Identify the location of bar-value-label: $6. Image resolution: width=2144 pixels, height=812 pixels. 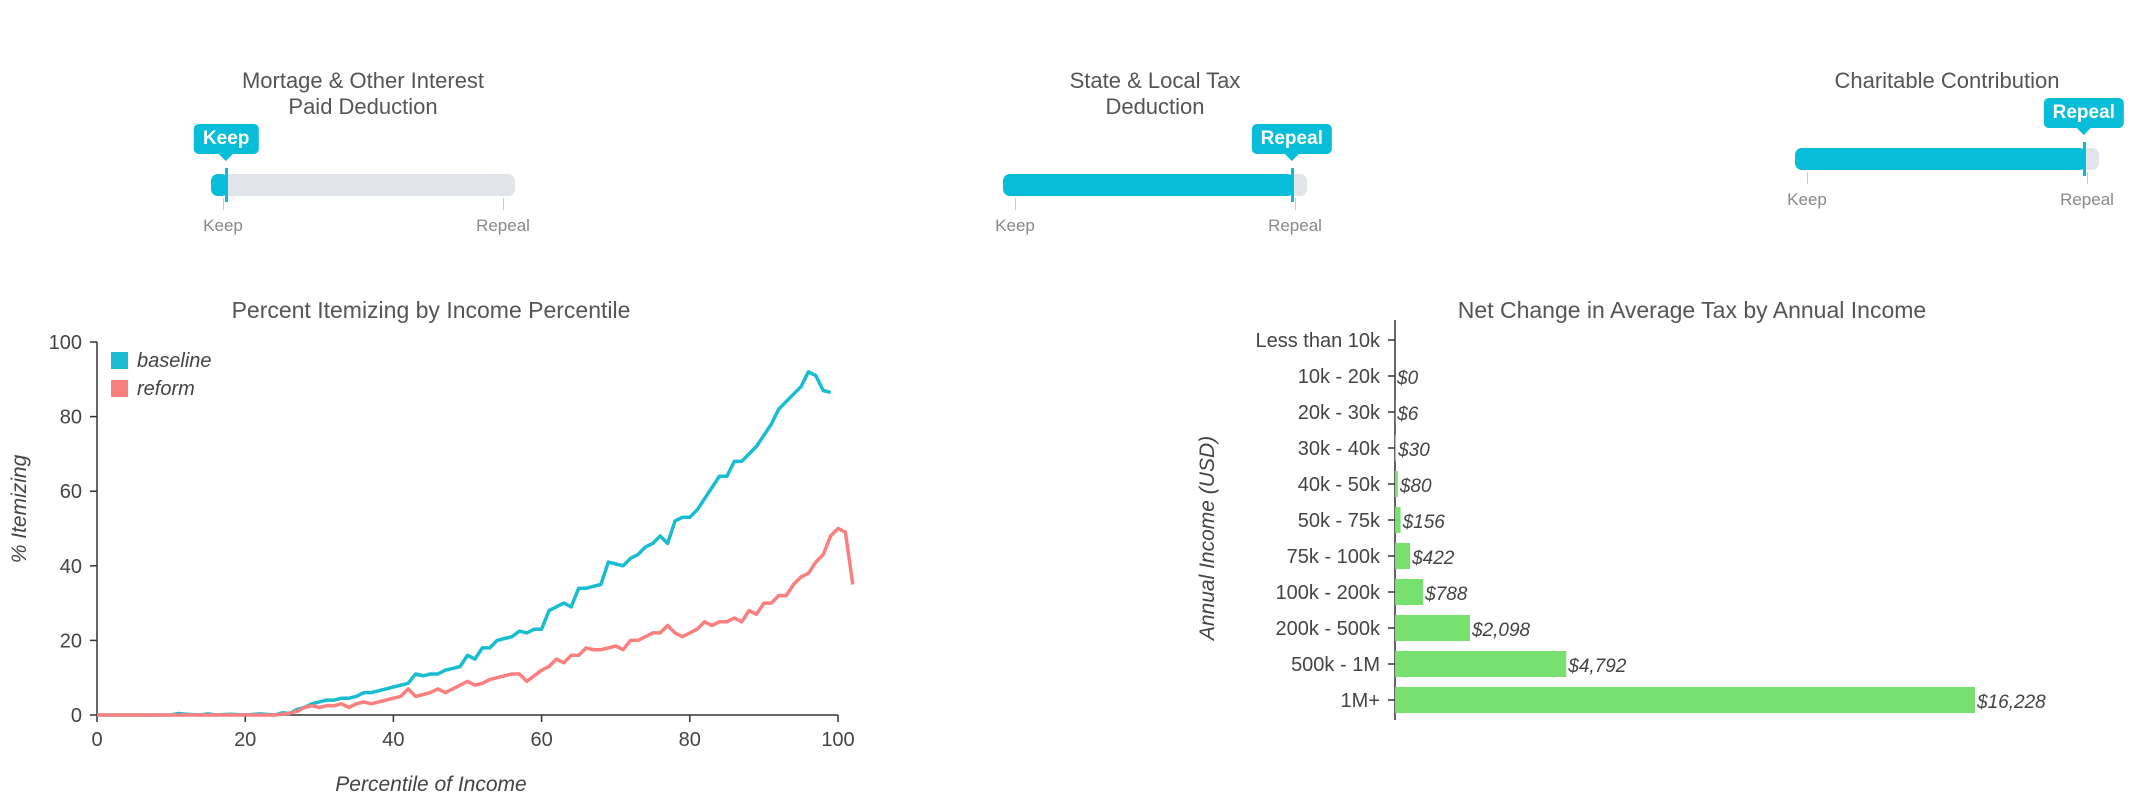
(1407, 414).